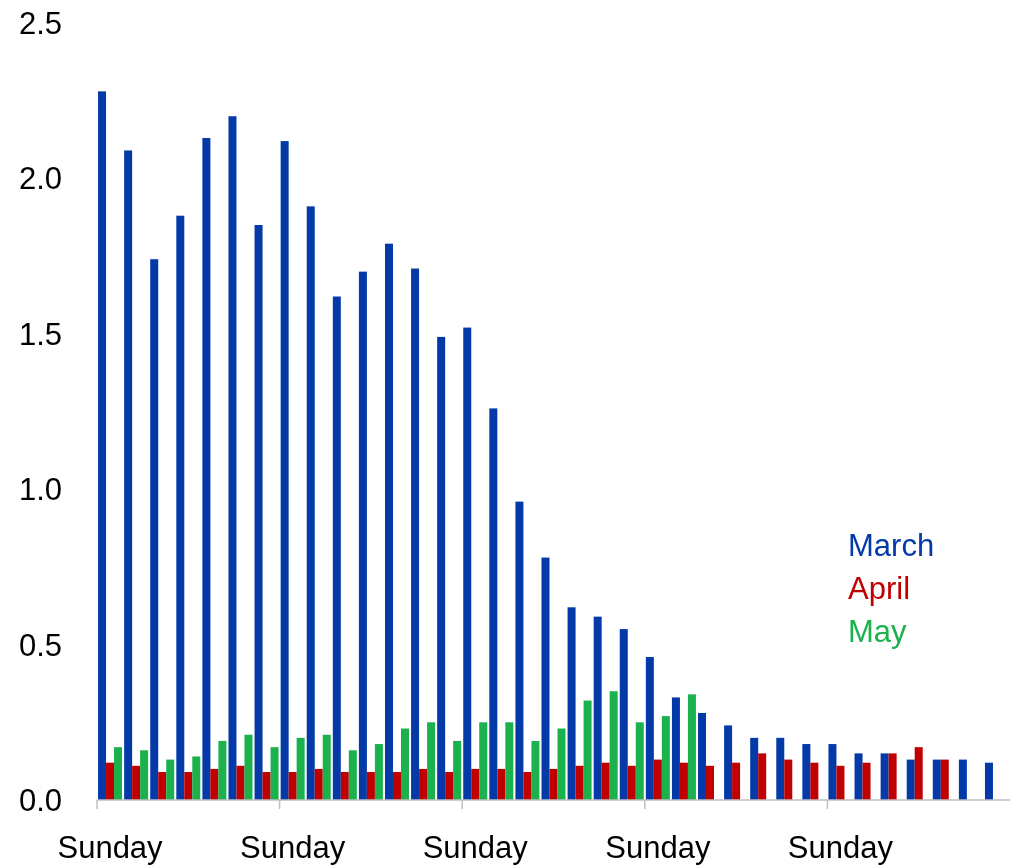 This screenshot has height=867, width=1012. What do you see at coordinates (879, 588) in the screenshot?
I see `text: April` at bounding box center [879, 588].